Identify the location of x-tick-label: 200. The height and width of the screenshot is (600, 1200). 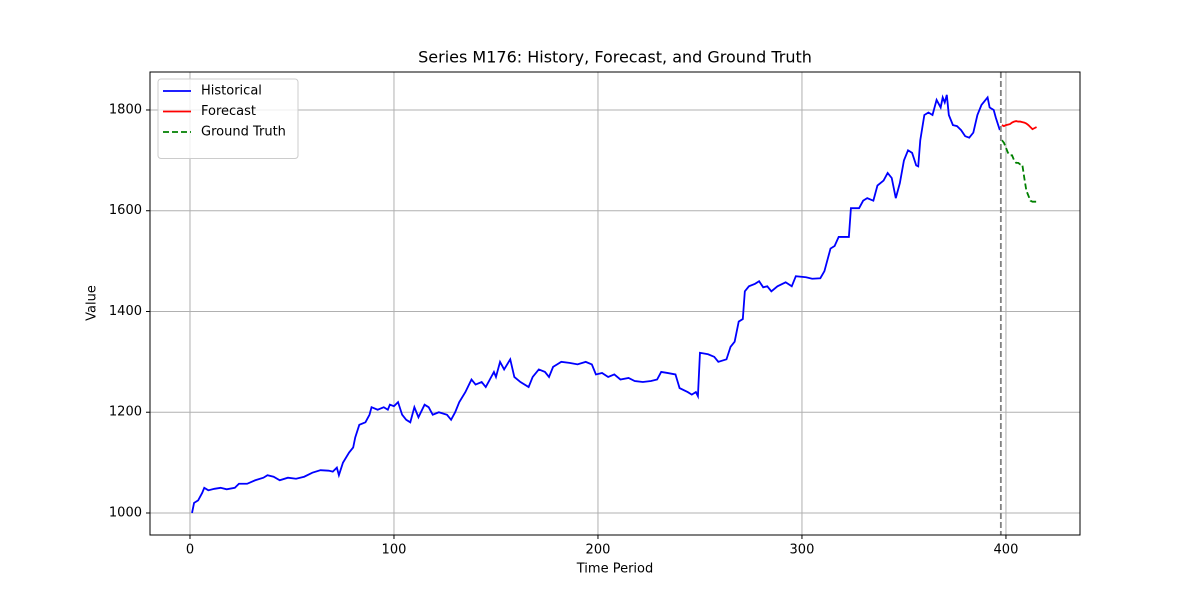
(598, 550).